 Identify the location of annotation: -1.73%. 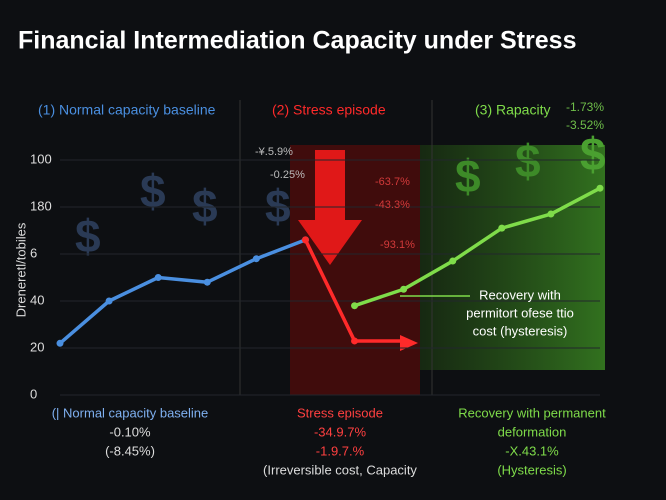
(585, 107).